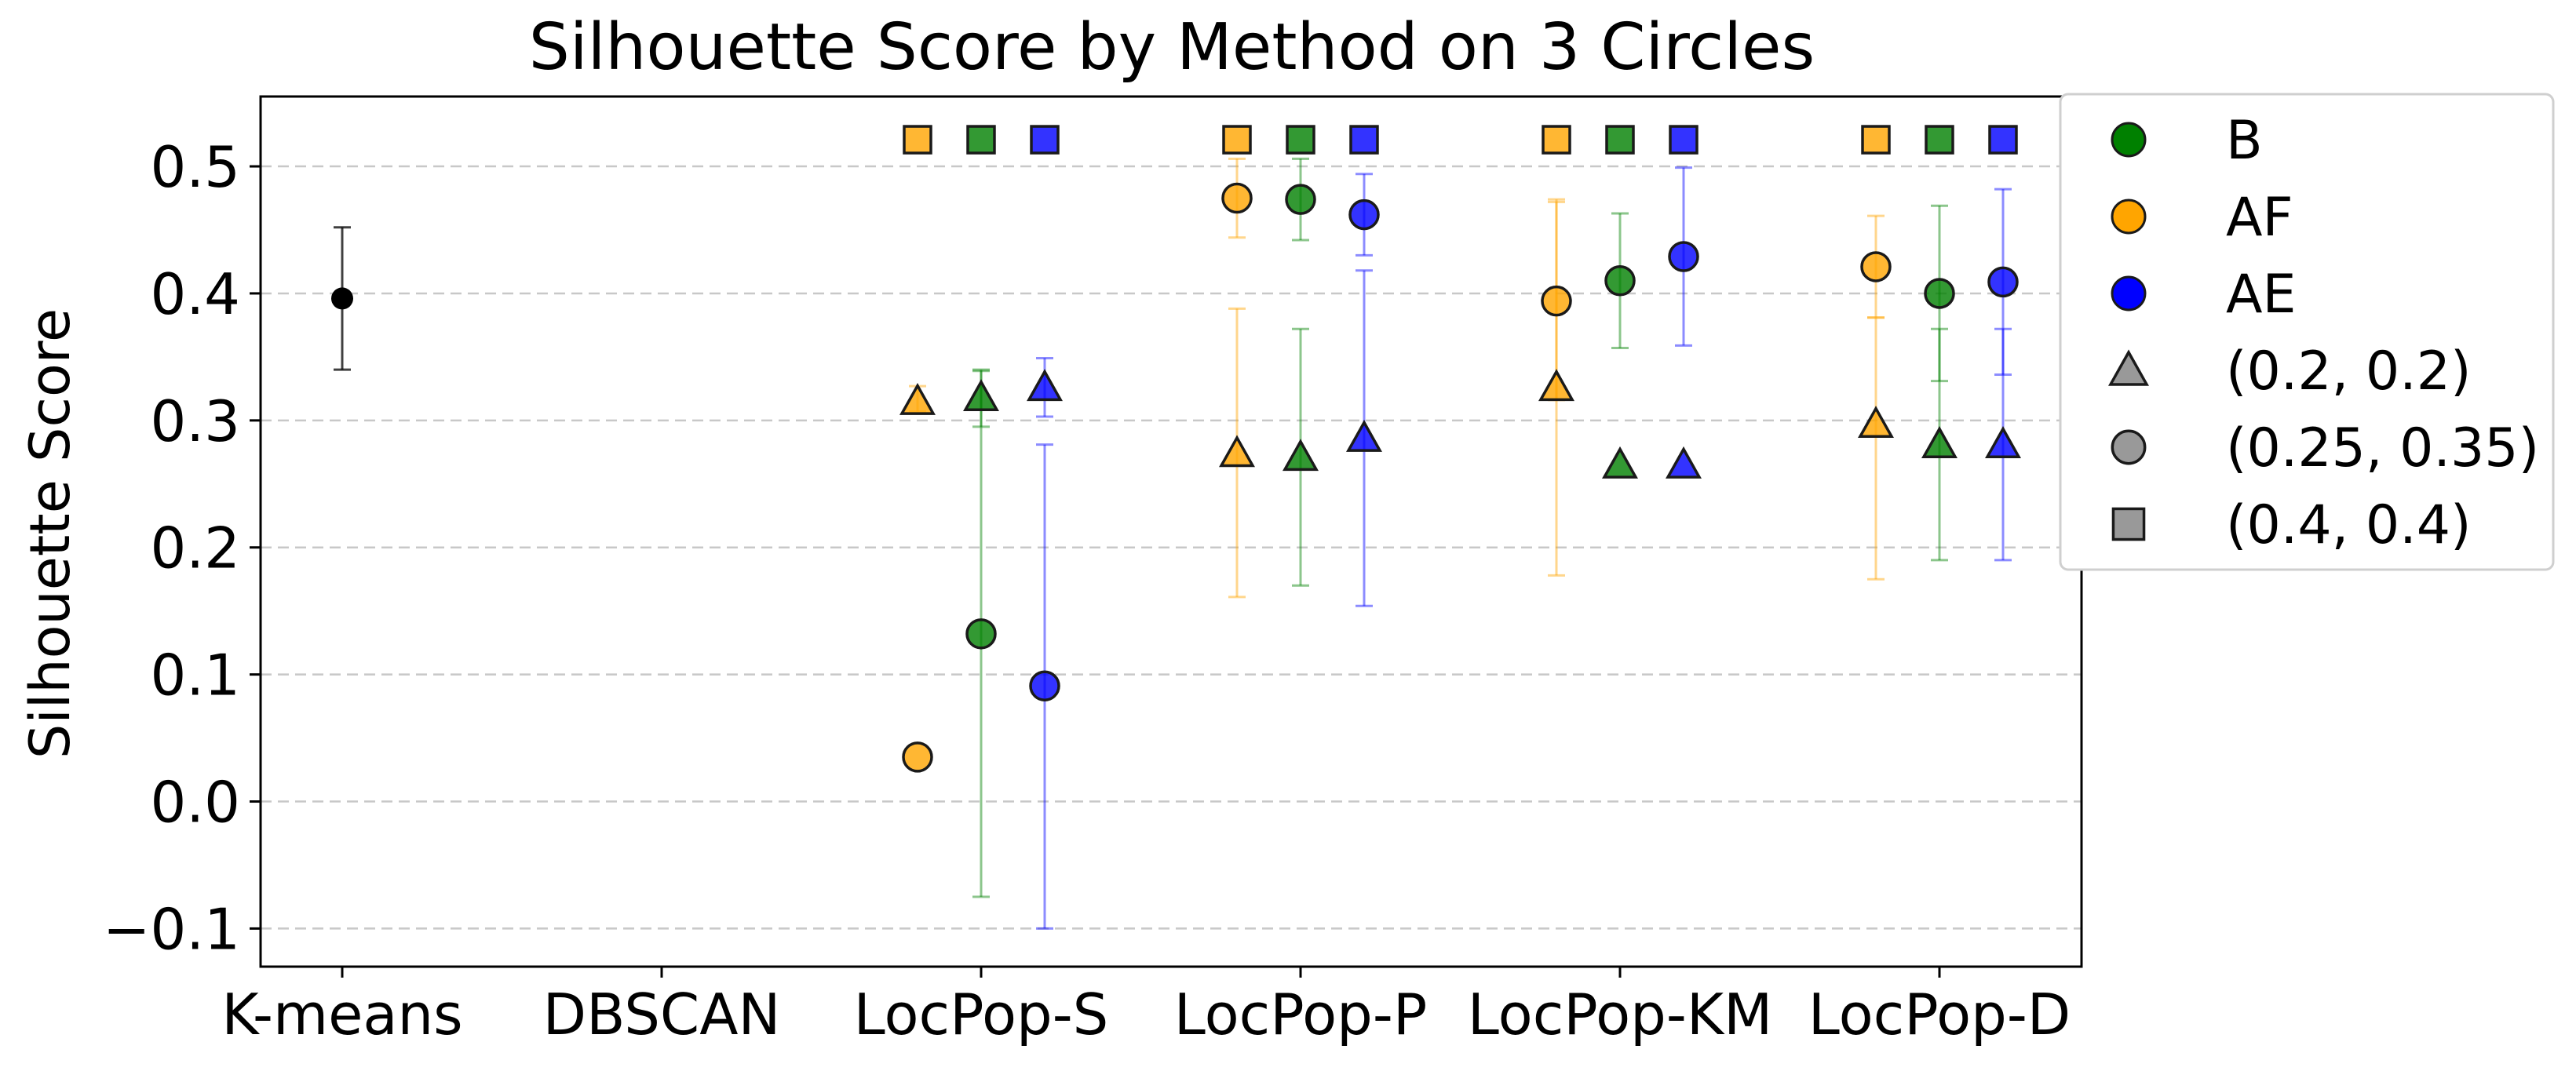 The image size is (2576, 1071). I want to click on x-tick-label: LocPop-P, so click(1301, 1014).